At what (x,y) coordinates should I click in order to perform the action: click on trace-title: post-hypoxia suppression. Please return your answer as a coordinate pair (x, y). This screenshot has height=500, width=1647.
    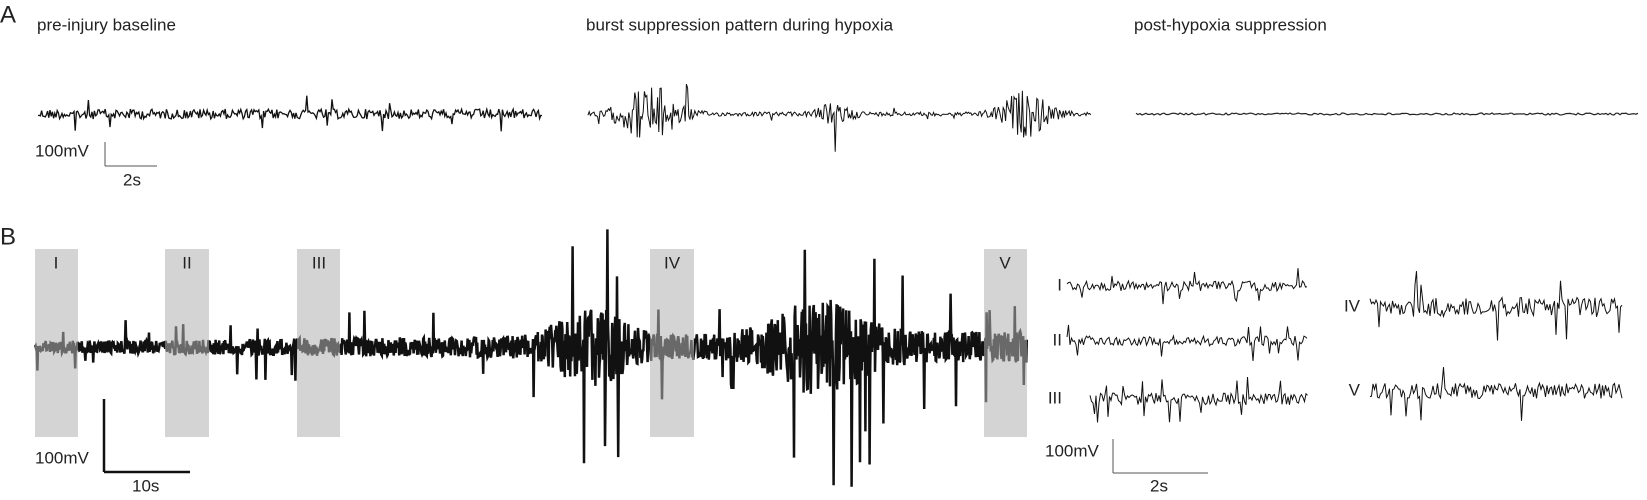
    Looking at the image, I should click on (1230, 24).